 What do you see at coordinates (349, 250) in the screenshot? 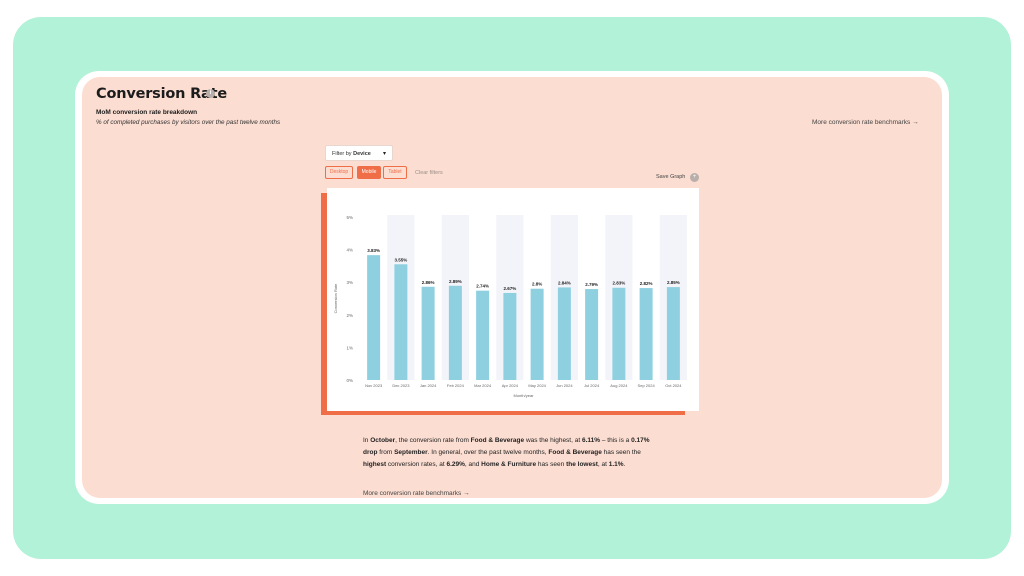
I see `y-tick-label: 4%` at bounding box center [349, 250].